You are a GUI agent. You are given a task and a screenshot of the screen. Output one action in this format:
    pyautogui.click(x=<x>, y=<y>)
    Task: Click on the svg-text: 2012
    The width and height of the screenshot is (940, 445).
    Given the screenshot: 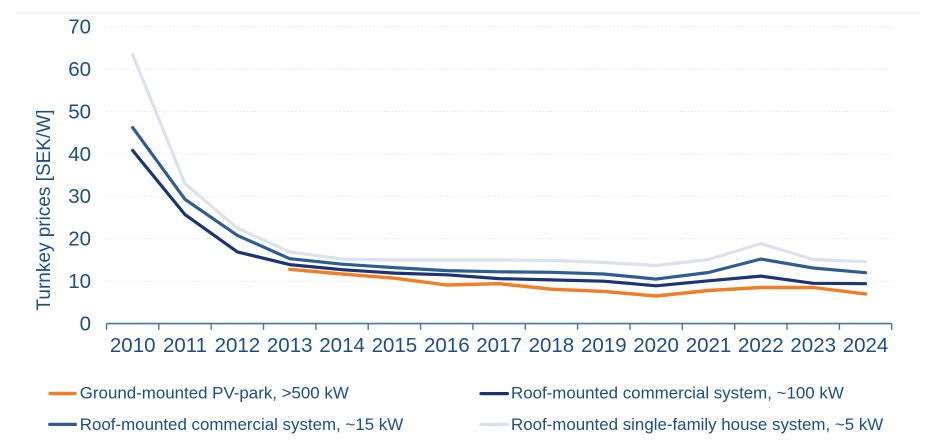 What is the action you would take?
    pyautogui.click(x=238, y=345)
    